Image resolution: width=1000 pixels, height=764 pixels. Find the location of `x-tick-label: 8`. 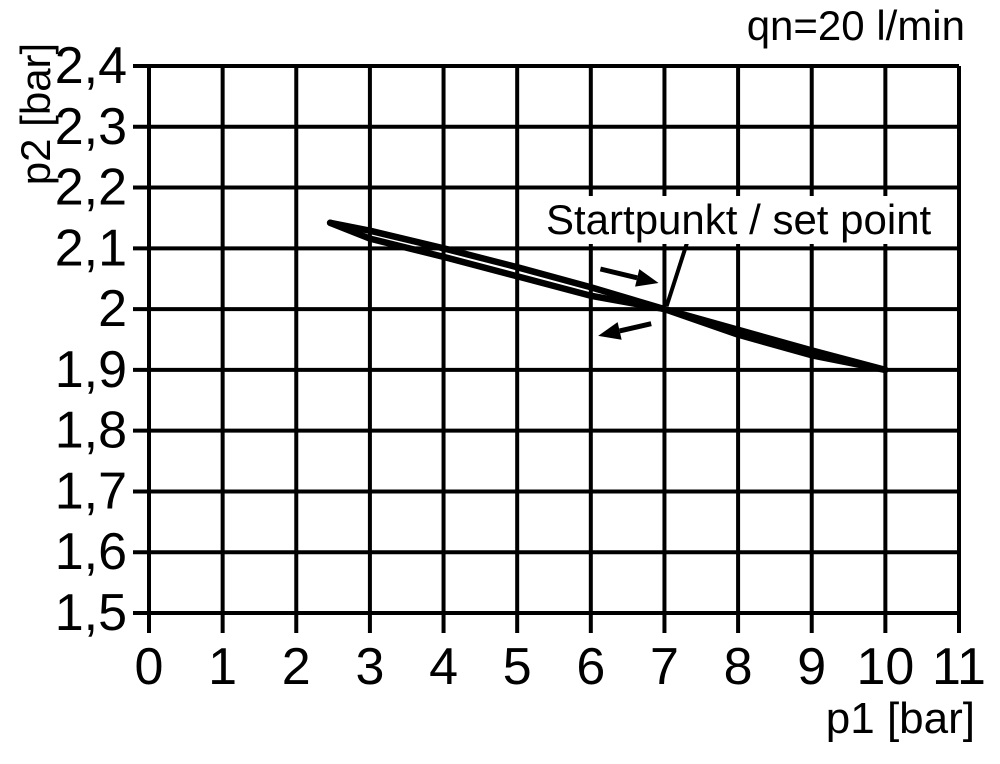

x-tick-label: 8 is located at coordinates (738, 667).